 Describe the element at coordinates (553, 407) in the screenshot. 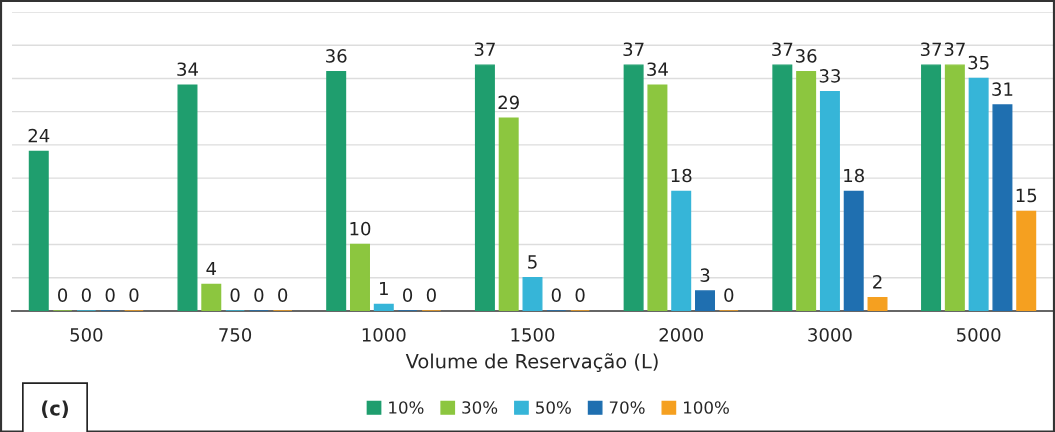

I see `legend-label: 50%` at that location.